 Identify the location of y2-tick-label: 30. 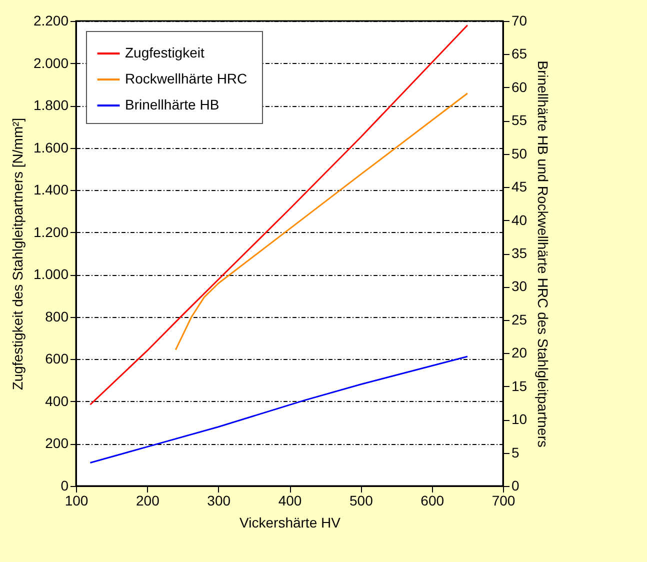
(520, 286).